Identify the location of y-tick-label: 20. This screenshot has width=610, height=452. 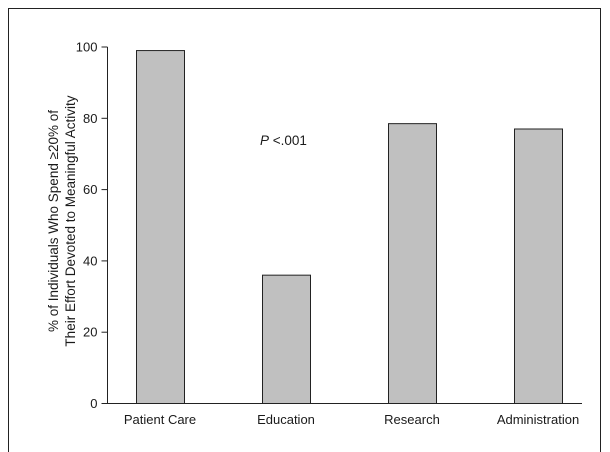
(90, 332).